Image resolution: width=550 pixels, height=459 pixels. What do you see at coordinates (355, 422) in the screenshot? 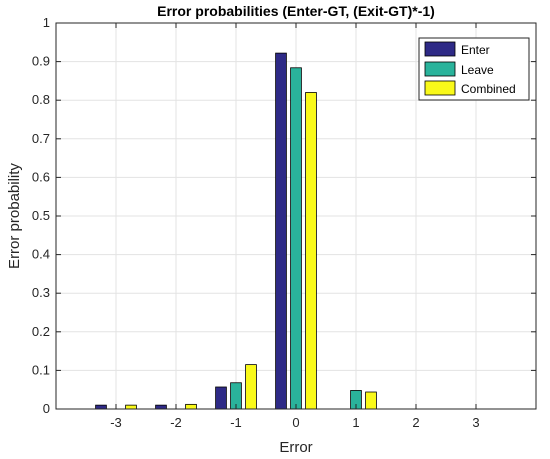
I see `x-tick-label: 1` at bounding box center [355, 422].